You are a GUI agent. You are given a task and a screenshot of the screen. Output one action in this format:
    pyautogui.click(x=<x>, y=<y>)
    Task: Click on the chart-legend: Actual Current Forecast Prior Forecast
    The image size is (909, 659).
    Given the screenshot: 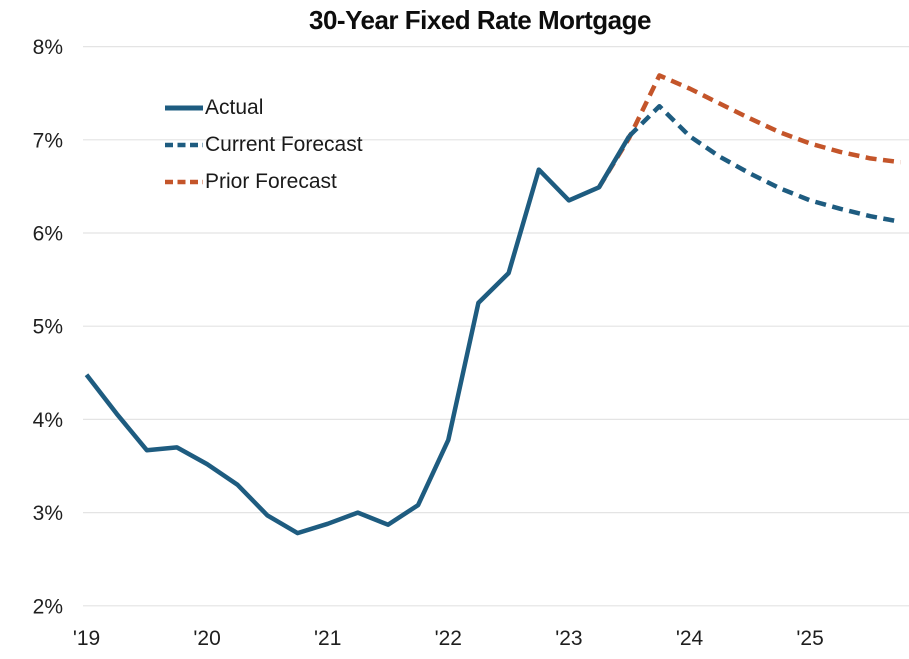 What is the action you would take?
    pyautogui.click(x=263, y=144)
    